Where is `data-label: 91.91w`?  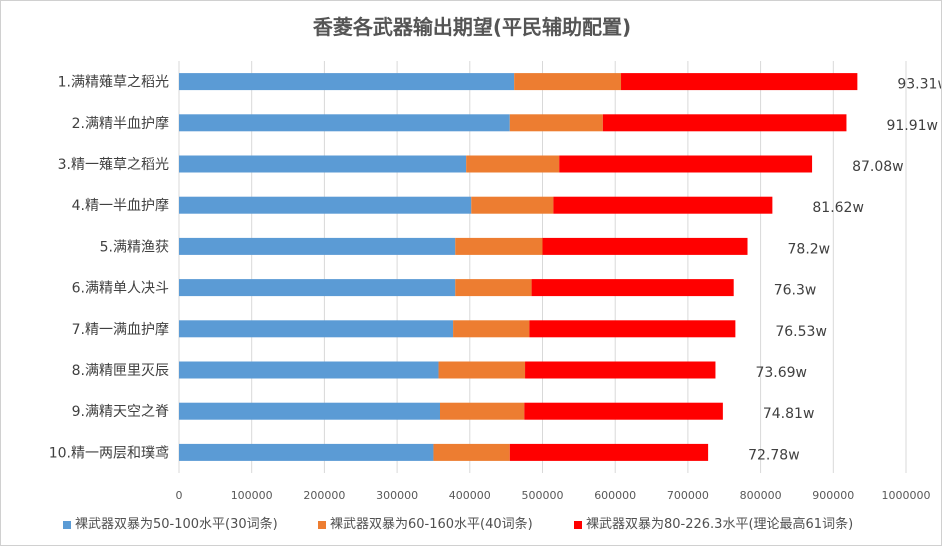
data-label: 91.91w is located at coordinates (912, 126).